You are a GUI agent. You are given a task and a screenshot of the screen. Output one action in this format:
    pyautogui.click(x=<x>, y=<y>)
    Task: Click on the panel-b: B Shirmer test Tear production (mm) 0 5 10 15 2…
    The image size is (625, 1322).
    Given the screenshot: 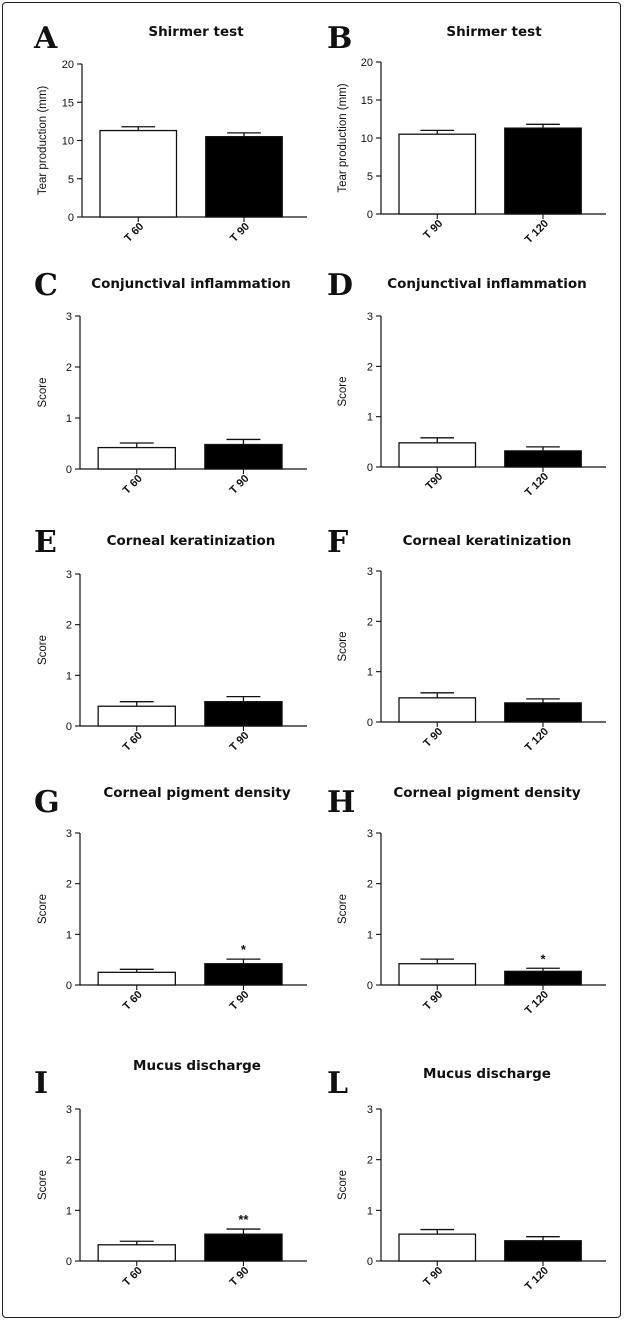 What is the action you would take?
    pyautogui.click(x=466, y=133)
    